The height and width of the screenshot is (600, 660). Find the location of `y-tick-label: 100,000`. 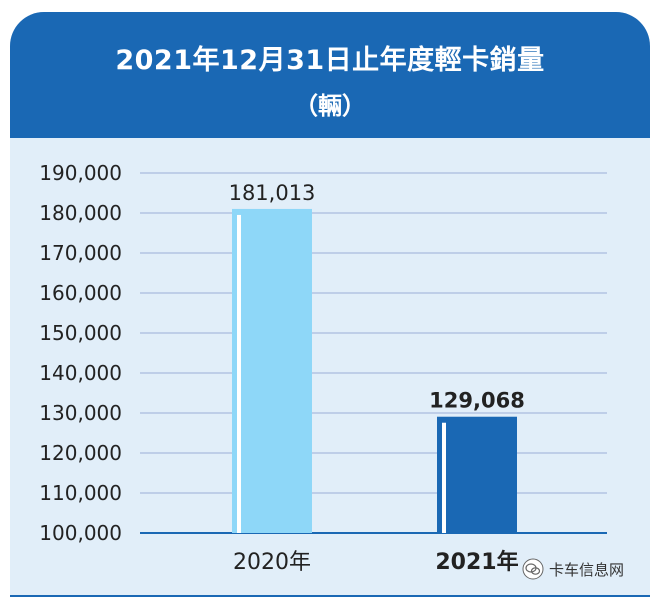

y-tick-label: 100,000 is located at coordinates (80, 533).